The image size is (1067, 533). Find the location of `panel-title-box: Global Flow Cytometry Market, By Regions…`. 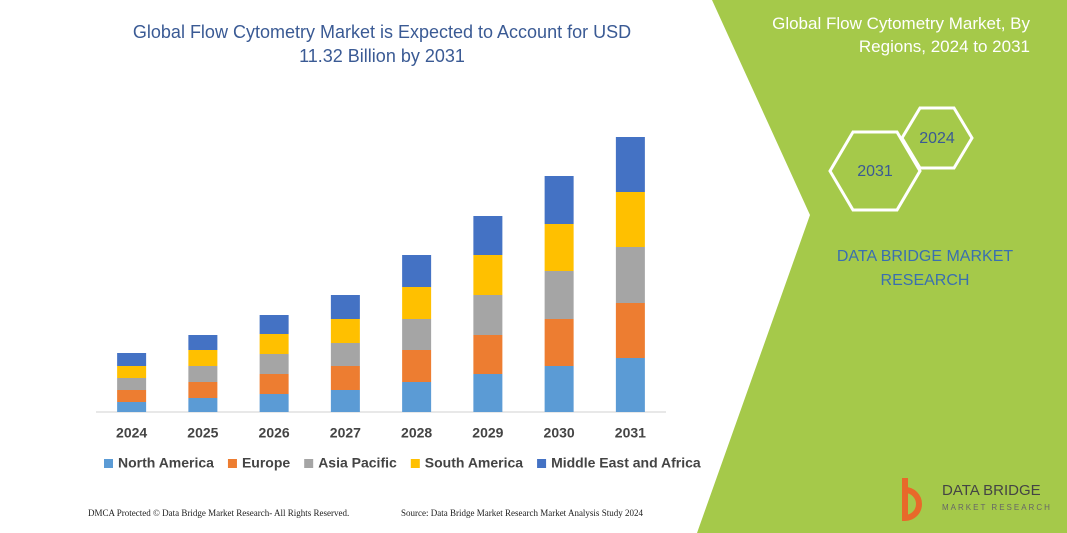

panel-title-box: Global Flow Cytometry Market, By Regions… is located at coordinates (901, 35).